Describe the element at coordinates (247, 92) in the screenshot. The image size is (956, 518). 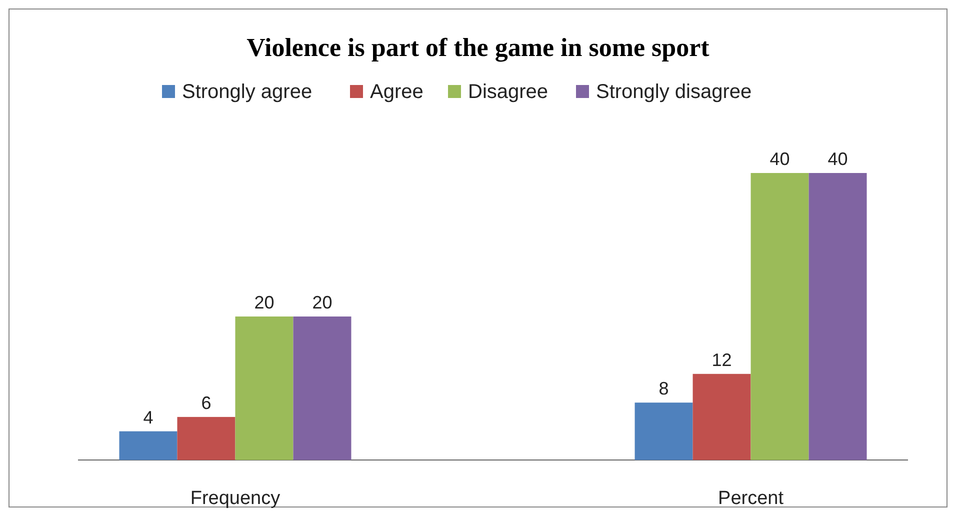
I see `legend-label: Strongly agree` at that location.